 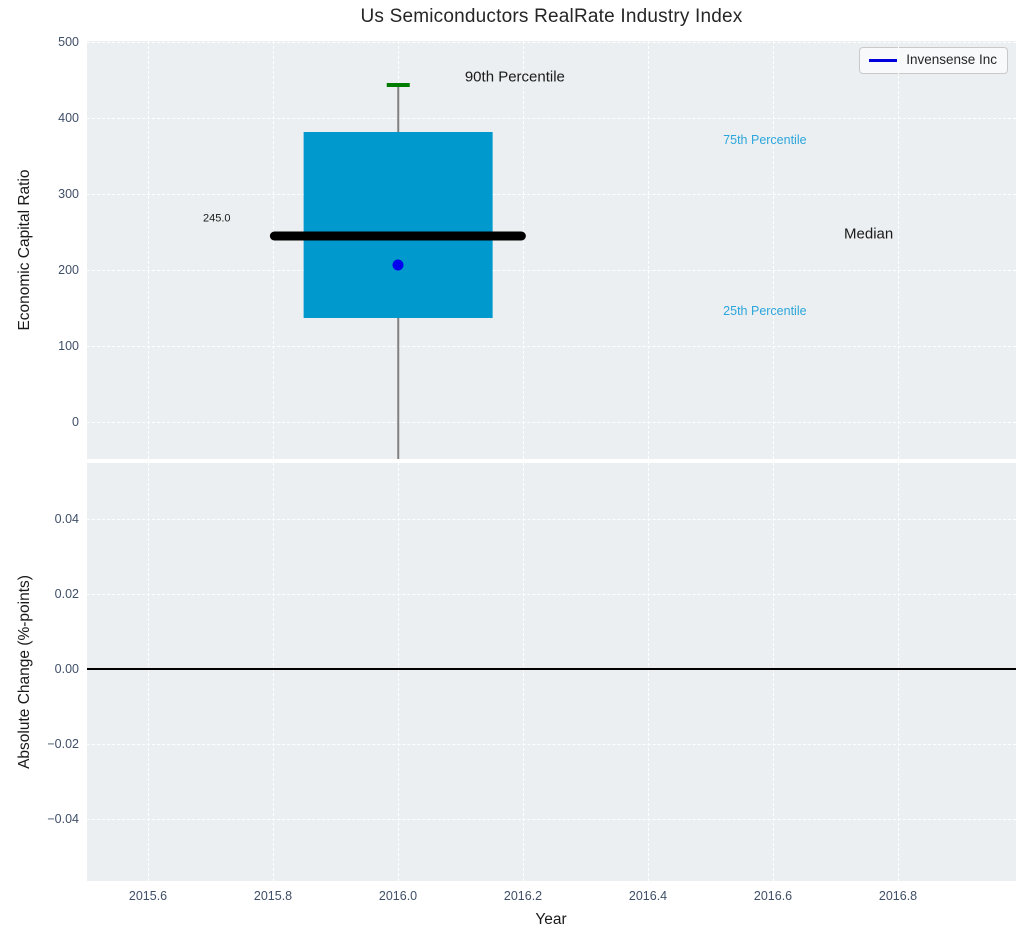 What do you see at coordinates (773, 896) in the screenshot?
I see `x-tick-label: 2016.6` at bounding box center [773, 896].